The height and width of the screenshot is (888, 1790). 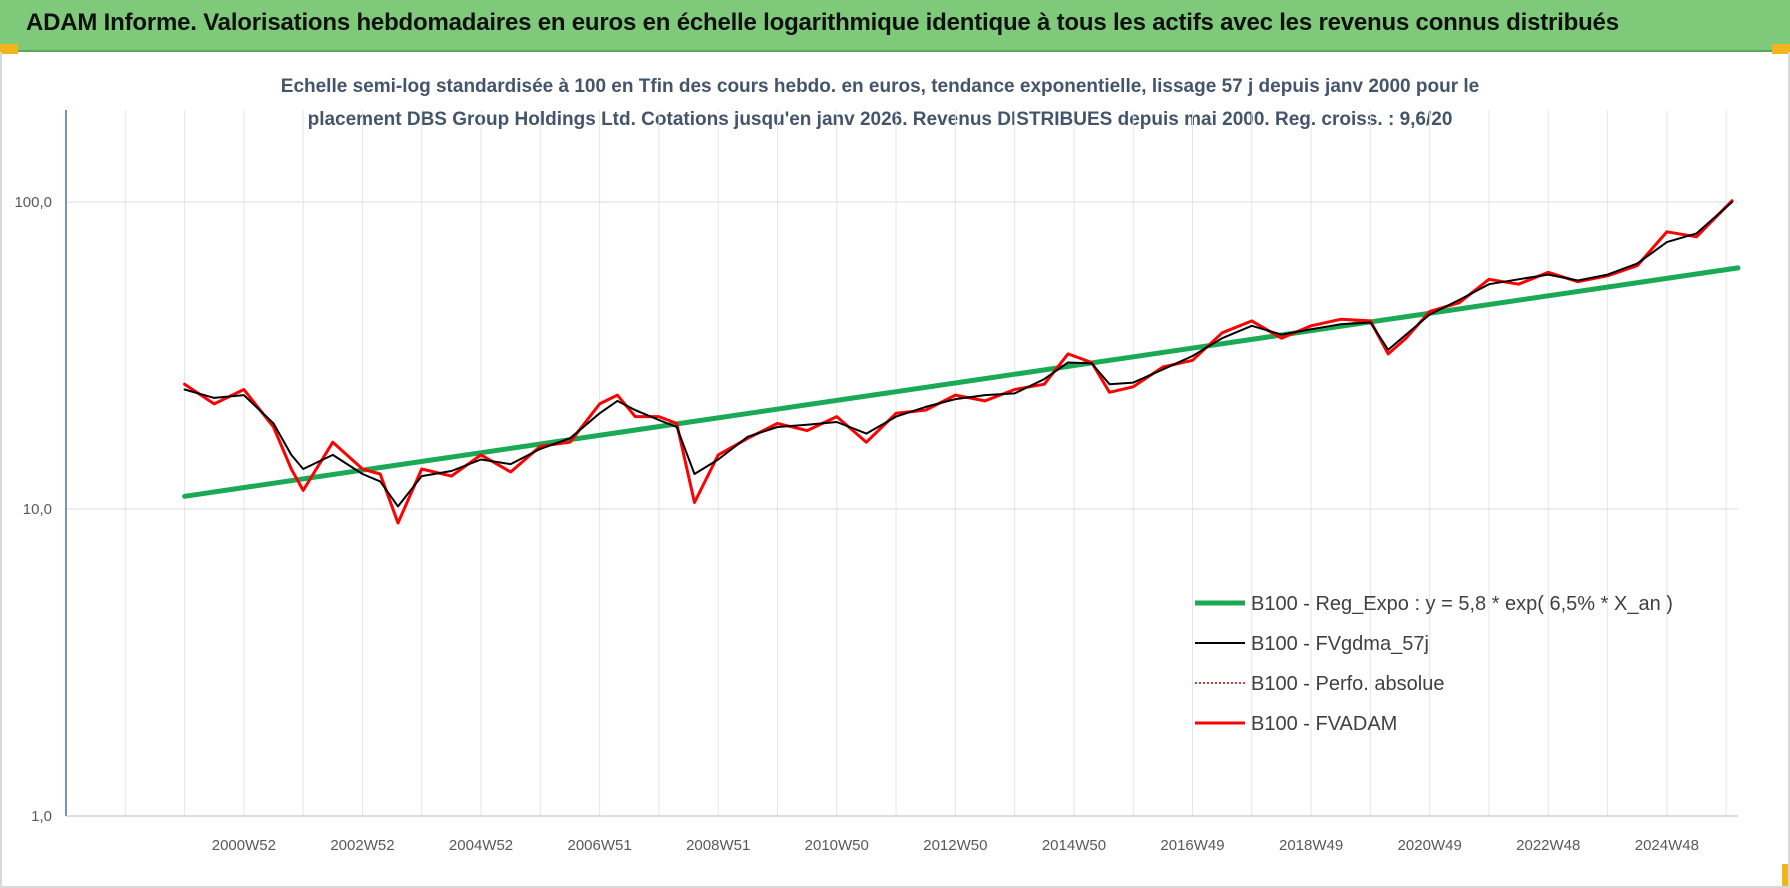 I want to click on x-tick-label: 2010W50, so click(x=837, y=845).